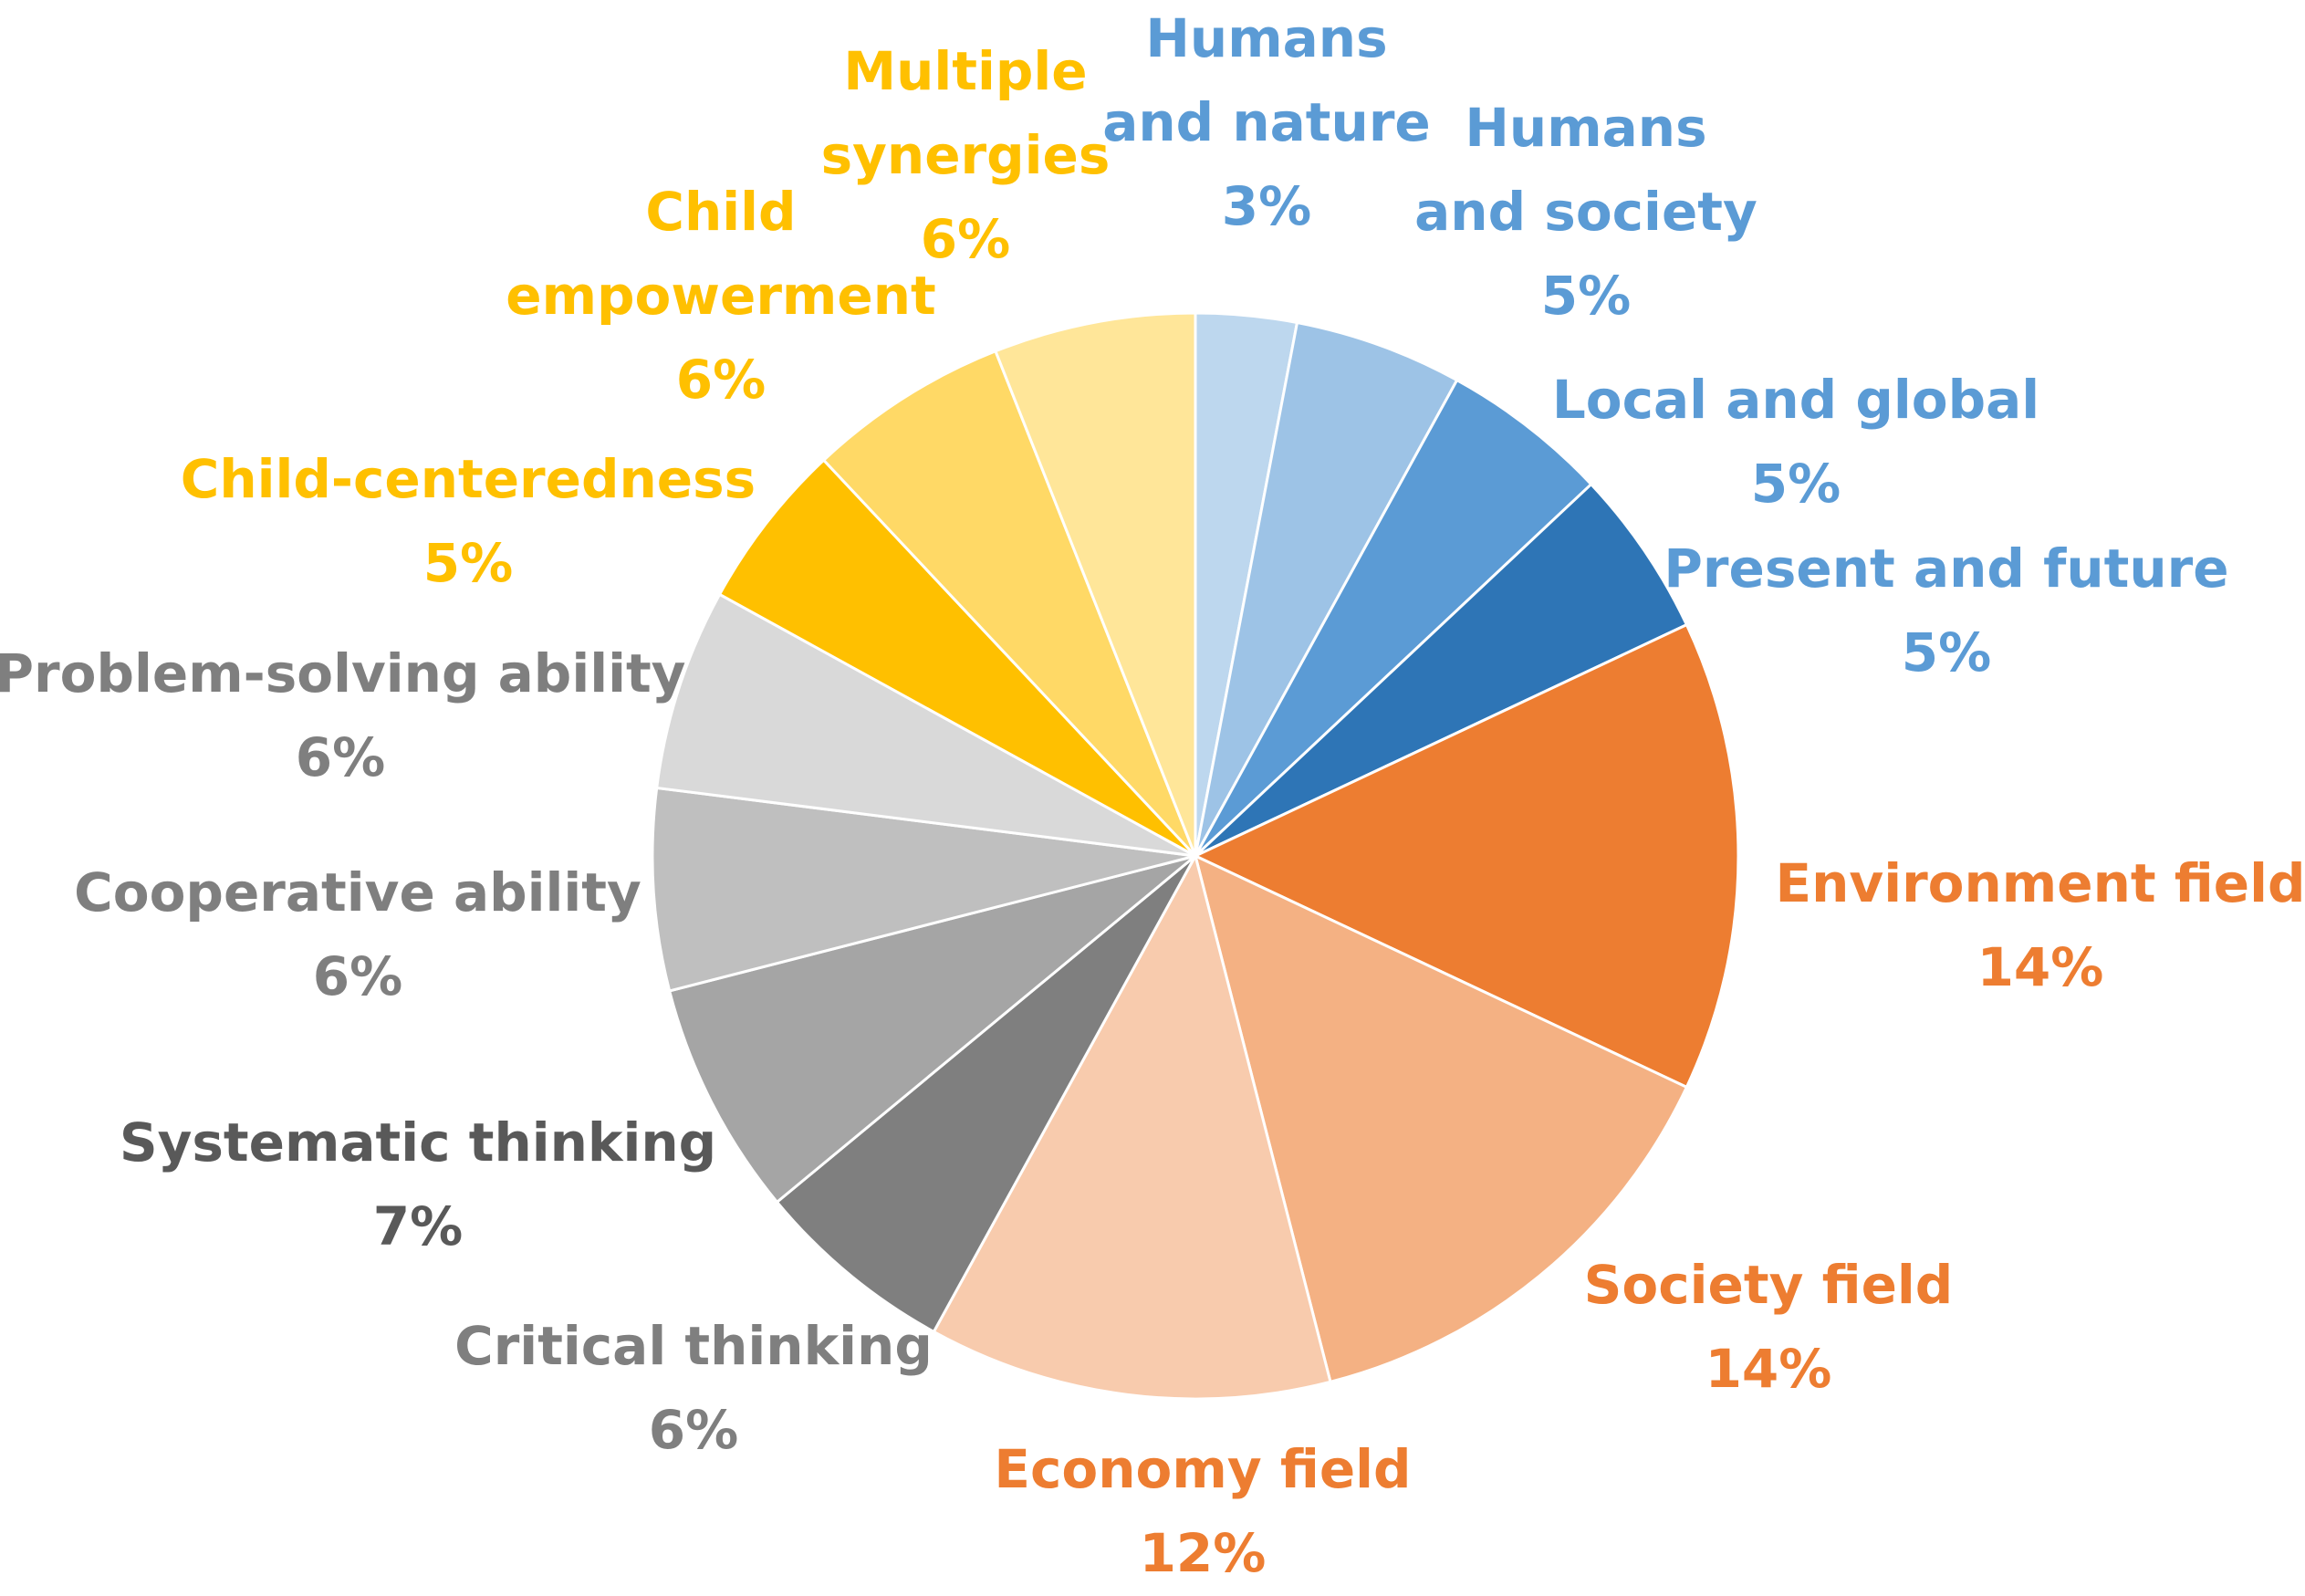 Image resolution: width=2305 pixels, height=1596 pixels. What do you see at coordinates (357, 892) in the screenshot?
I see `label-name-line: Cooperative ability` at bounding box center [357, 892].